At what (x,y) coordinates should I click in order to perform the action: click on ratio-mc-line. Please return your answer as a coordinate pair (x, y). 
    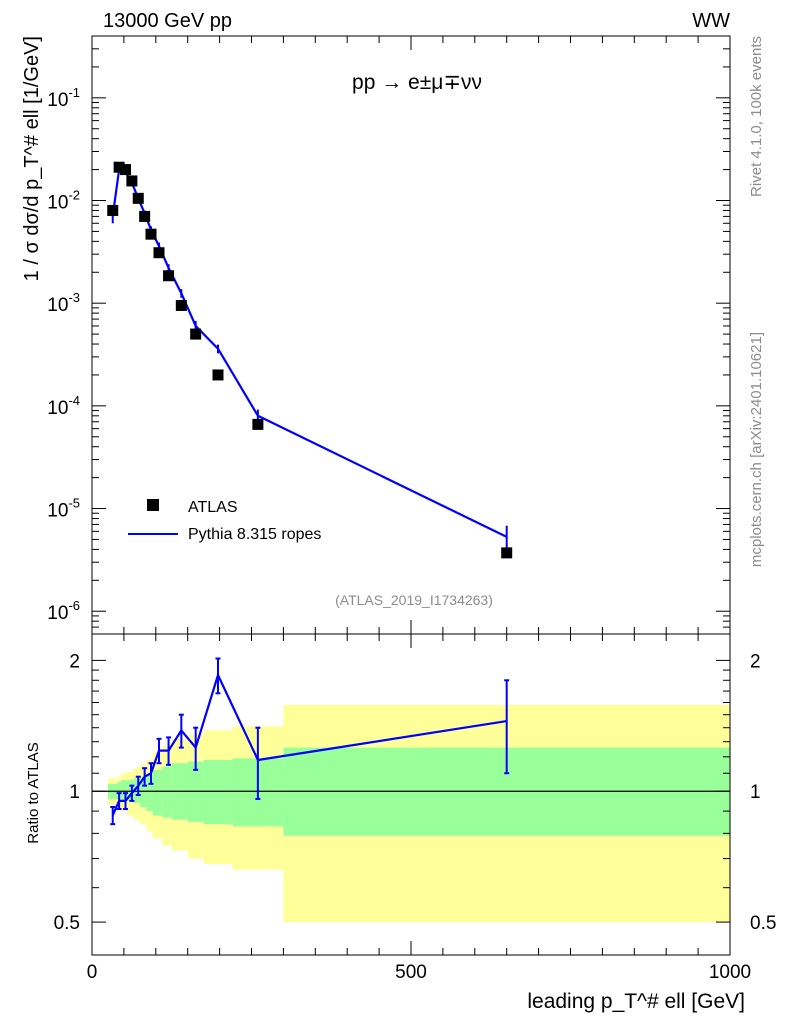
    Looking at the image, I should click on (309, 744).